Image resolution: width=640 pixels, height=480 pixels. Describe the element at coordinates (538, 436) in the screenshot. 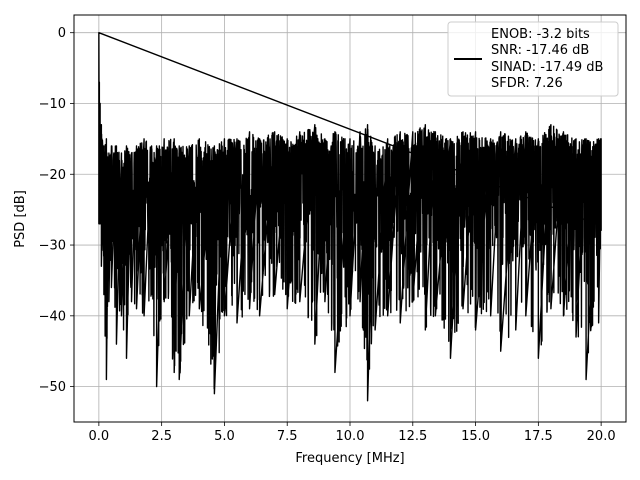

I see `x-tick-label: 17.5` at that location.